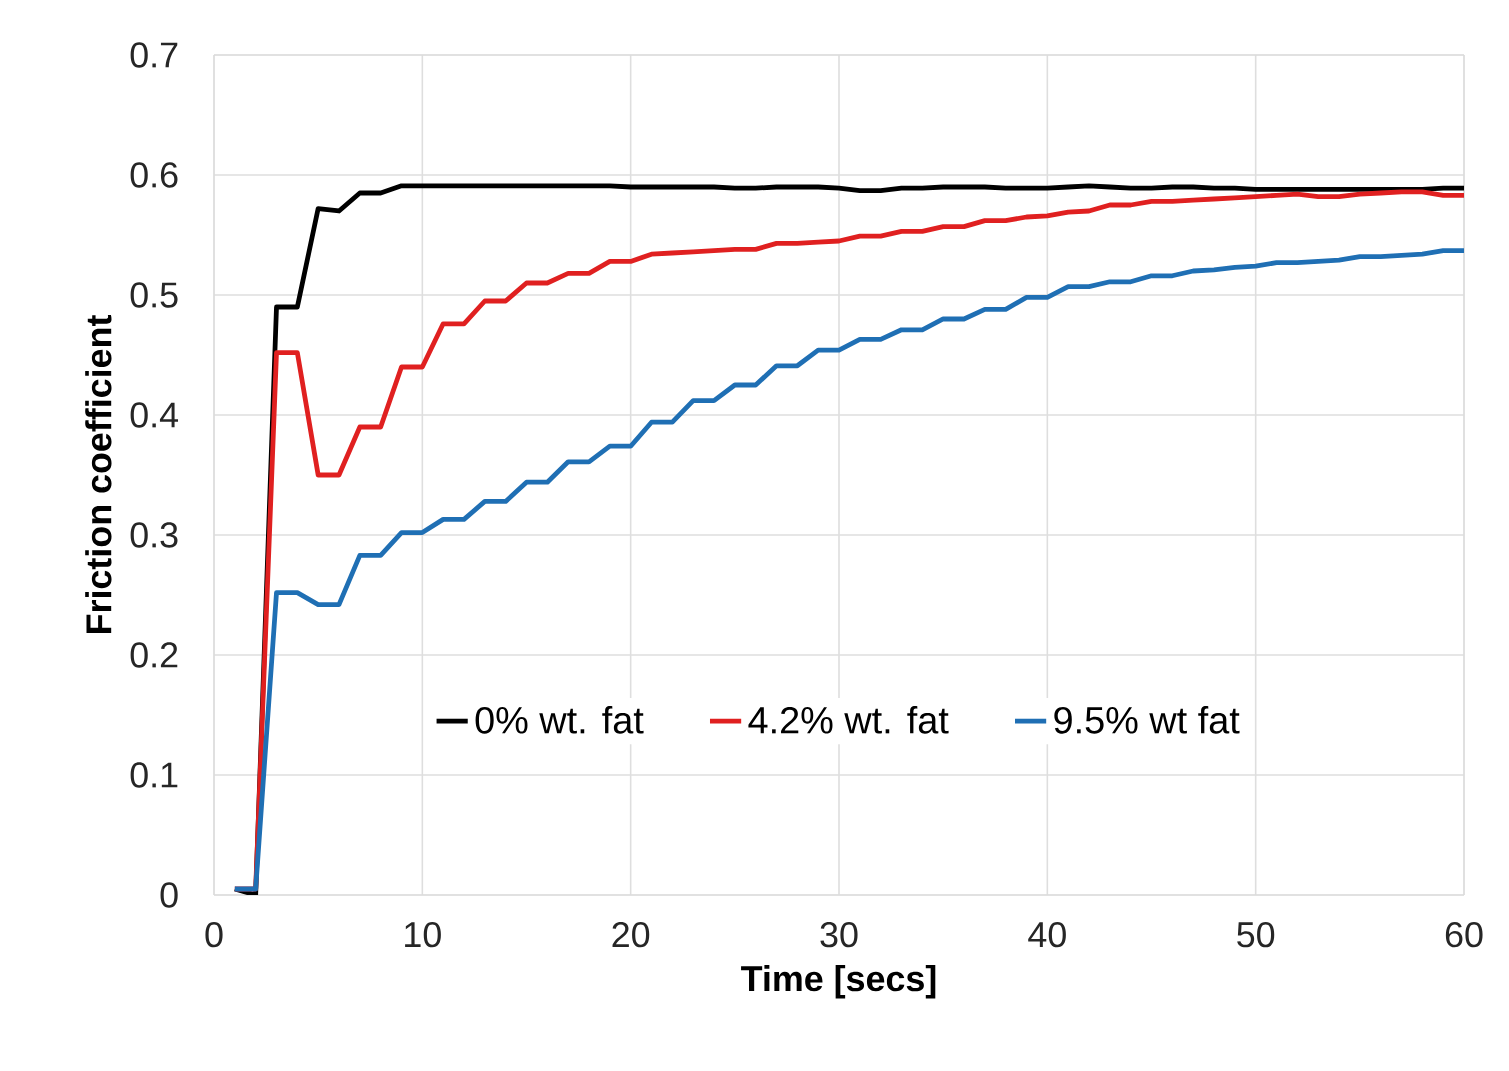  Describe the element at coordinates (214, 934) in the screenshot. I see `x-tick-label: 0` at that location.